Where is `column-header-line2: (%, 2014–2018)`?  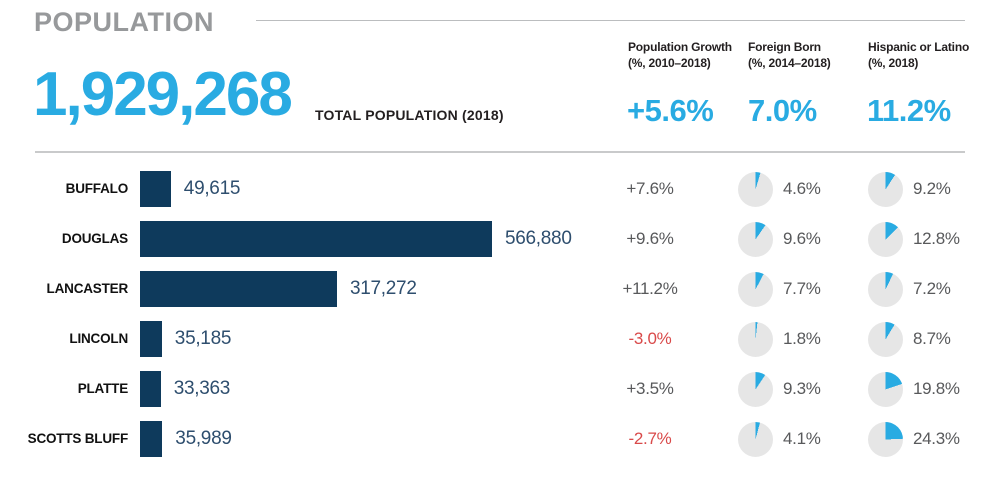 column-header-line2: (%, 2014–2018) is located at coordinates (789, 62).